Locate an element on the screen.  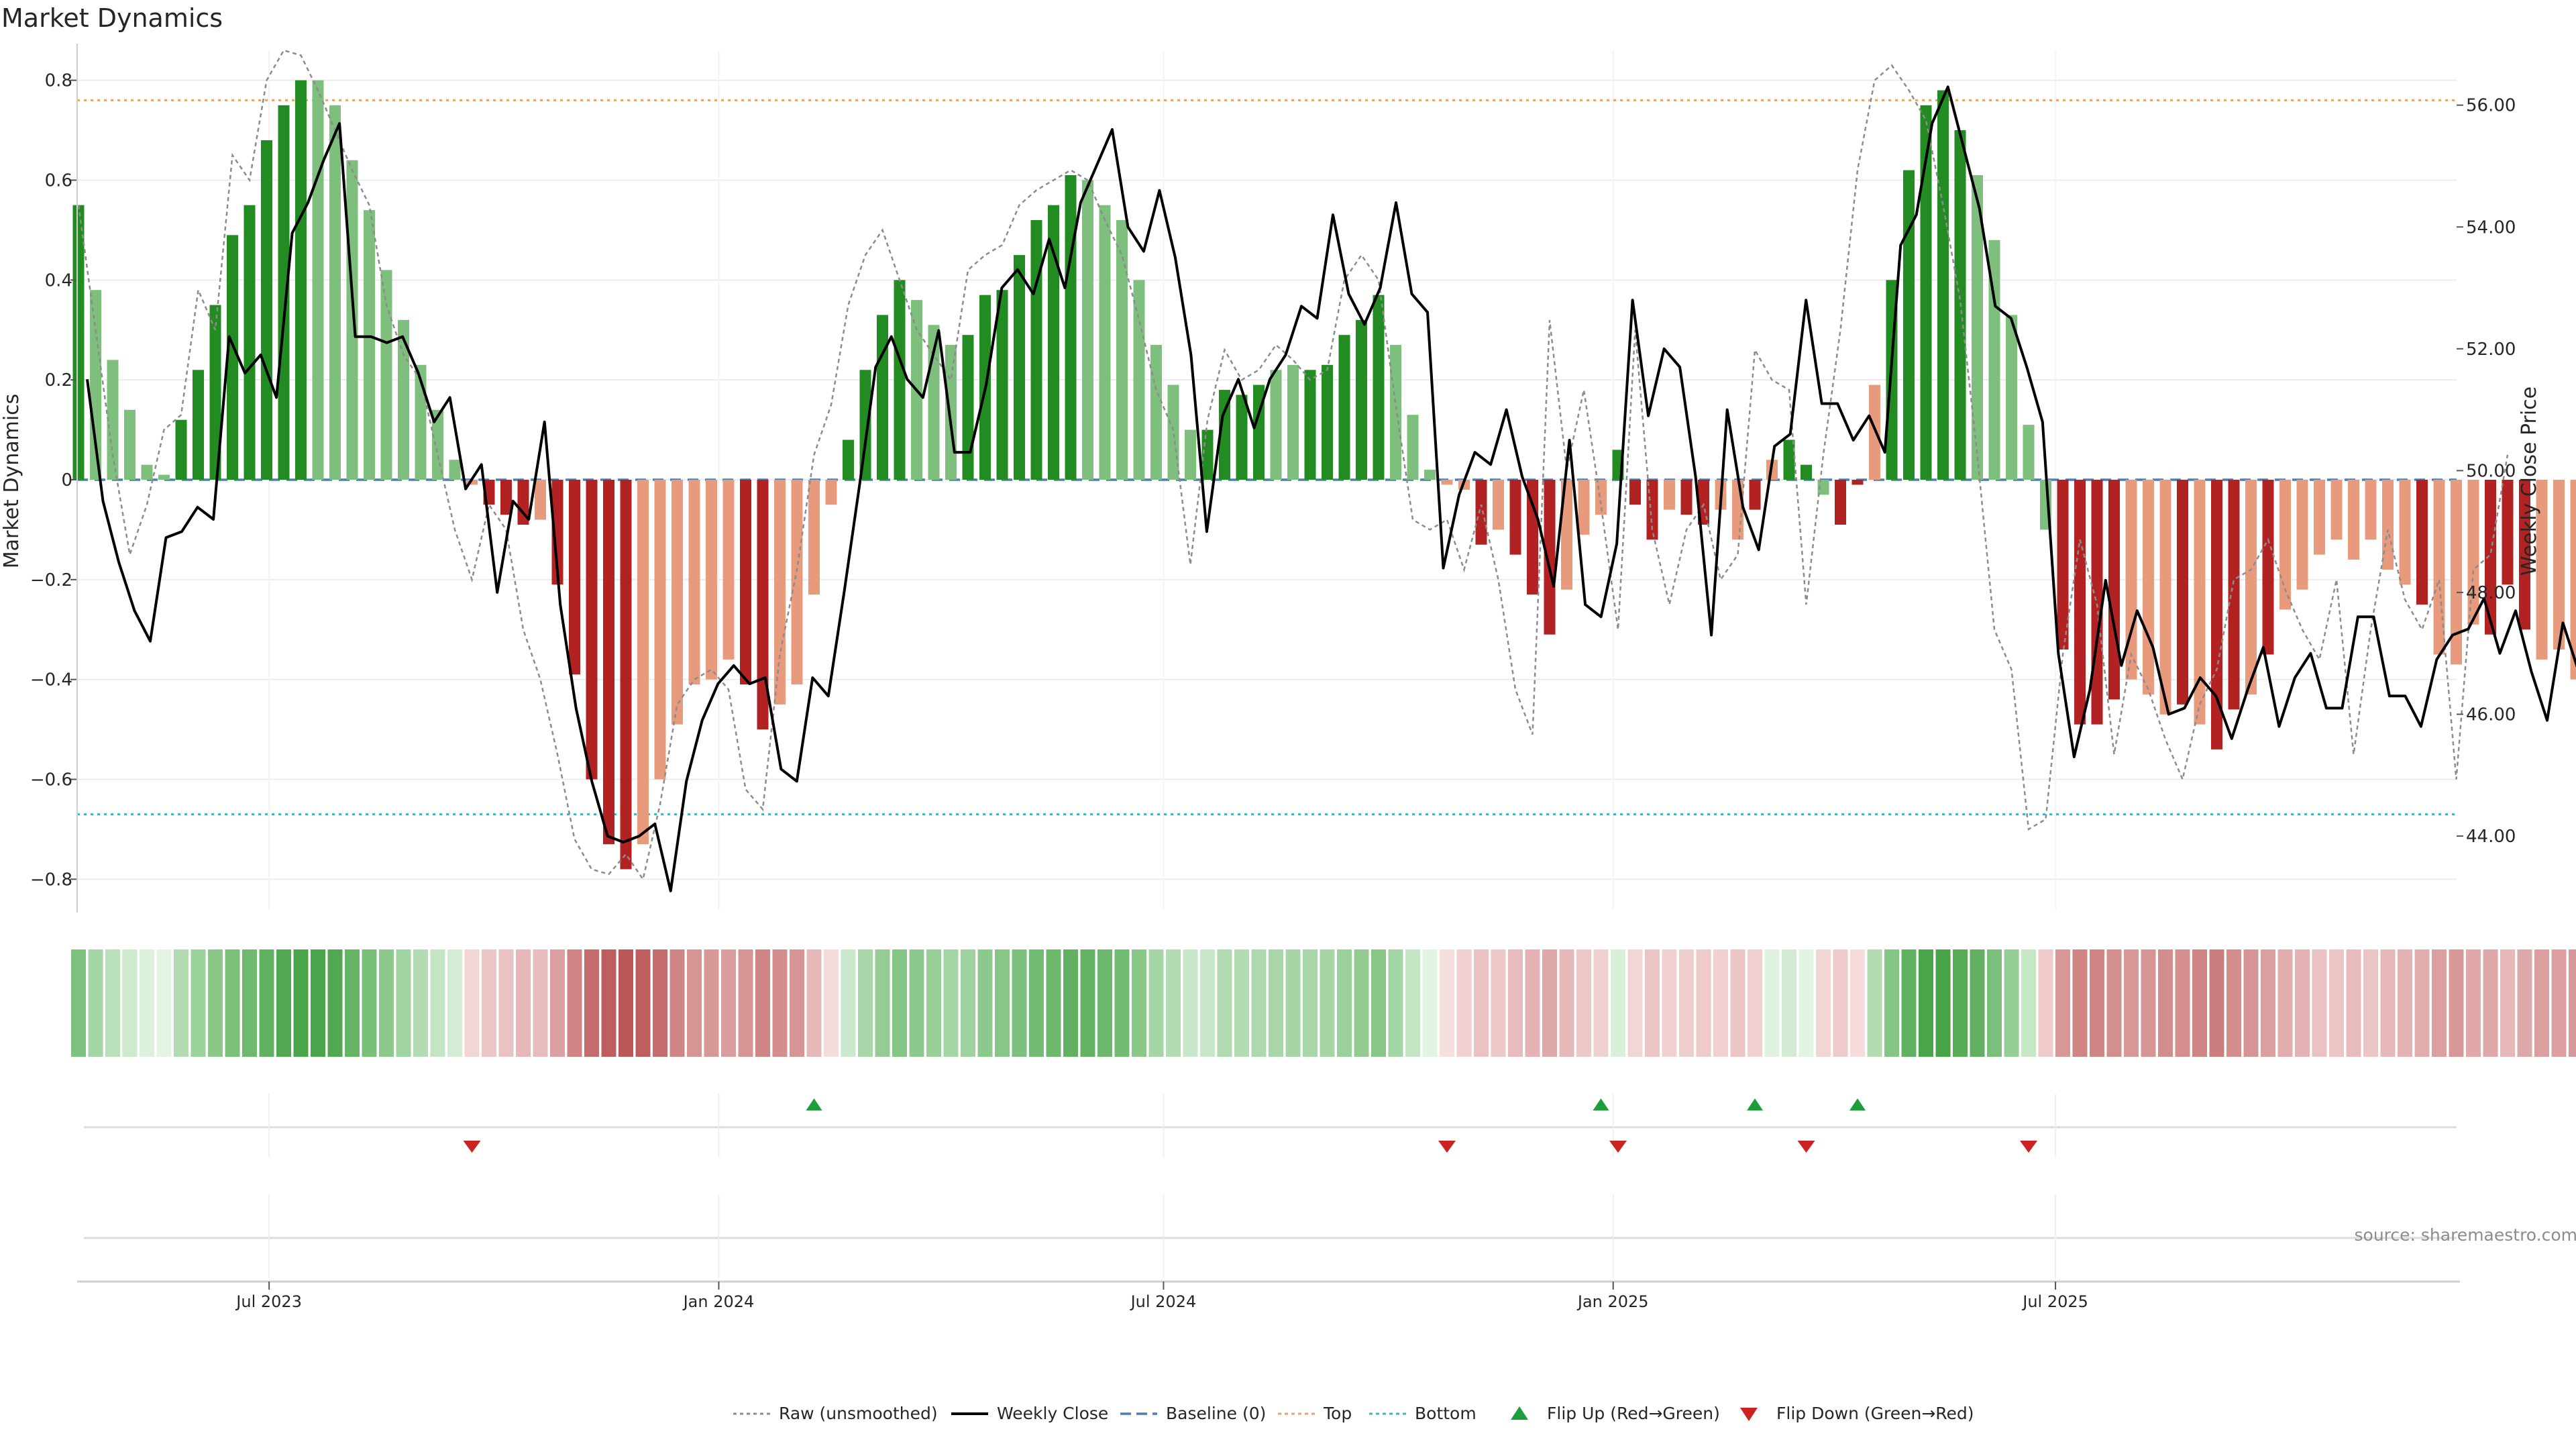
legend-item: Weekly Close is located at coordinates (1029, 1413).